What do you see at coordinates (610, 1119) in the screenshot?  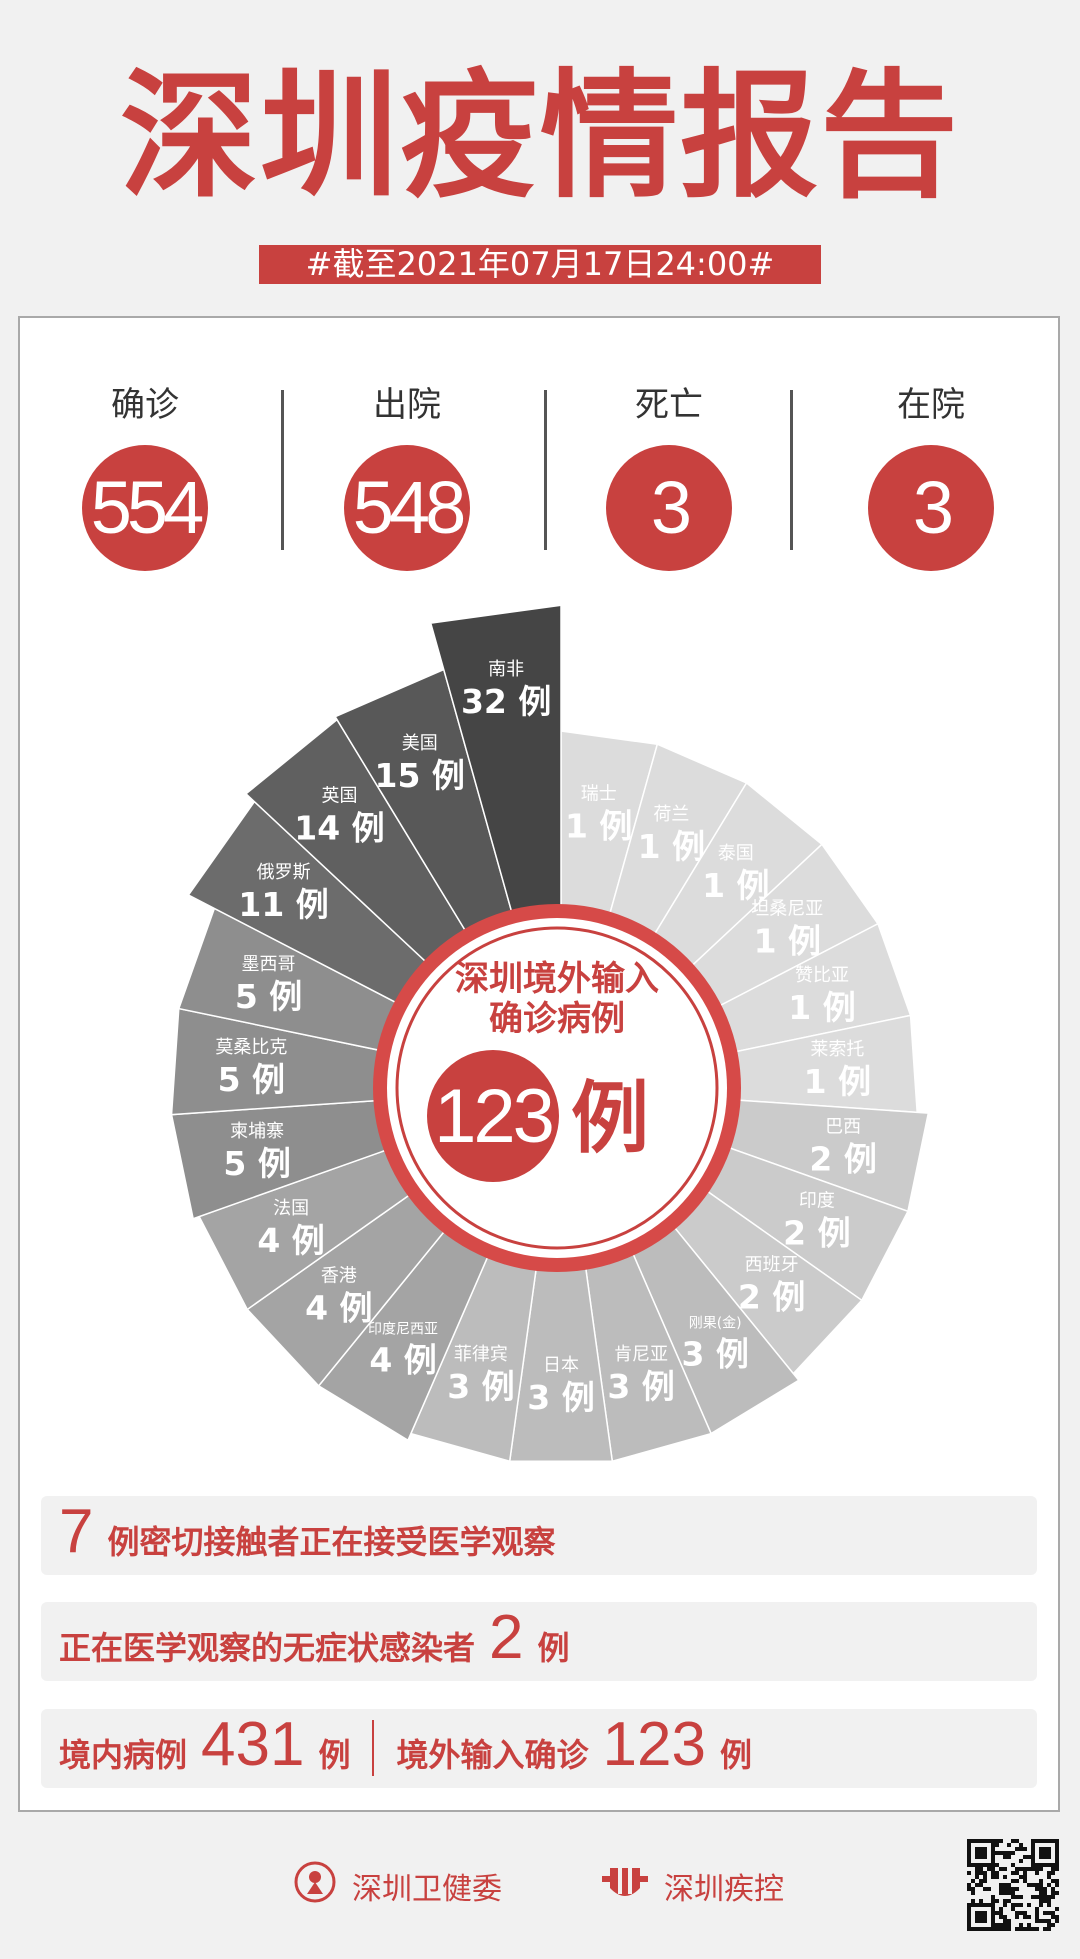 I see `total-unit: 例` at bounding box center [610, 1119].